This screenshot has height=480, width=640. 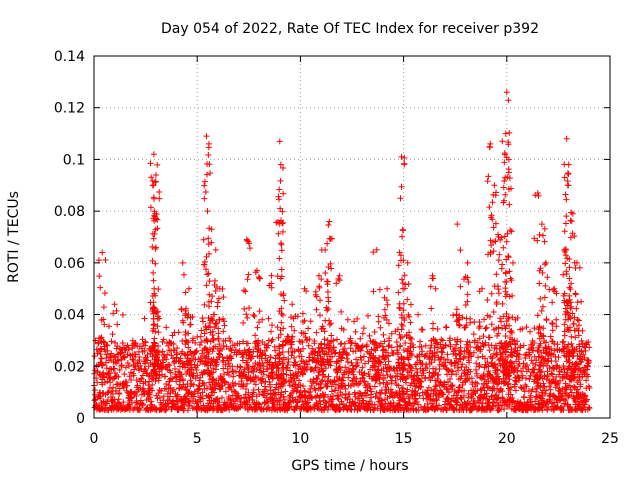 What do you see at coordinates (69, 264) in the screenshot?
I see `y-tick-label: 0.06` at bounding box center [69, 264].